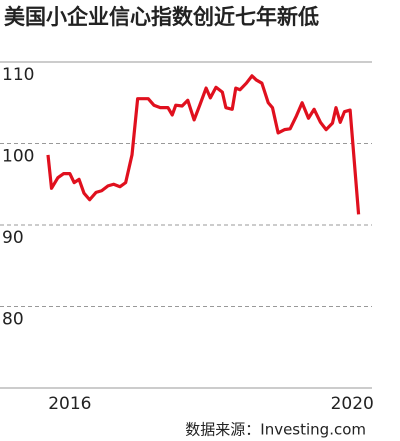  Describe the element at coordinates (13, 238) in the screenshot. I see `y-tick-label: 90` at that location.